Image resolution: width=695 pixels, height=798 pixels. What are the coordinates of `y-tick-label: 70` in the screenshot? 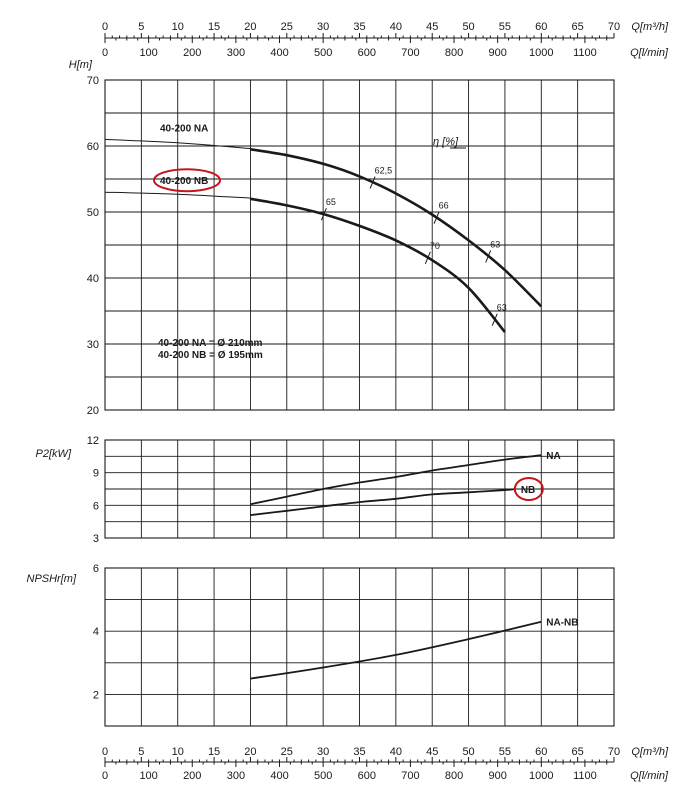 It's located at (93, 81).